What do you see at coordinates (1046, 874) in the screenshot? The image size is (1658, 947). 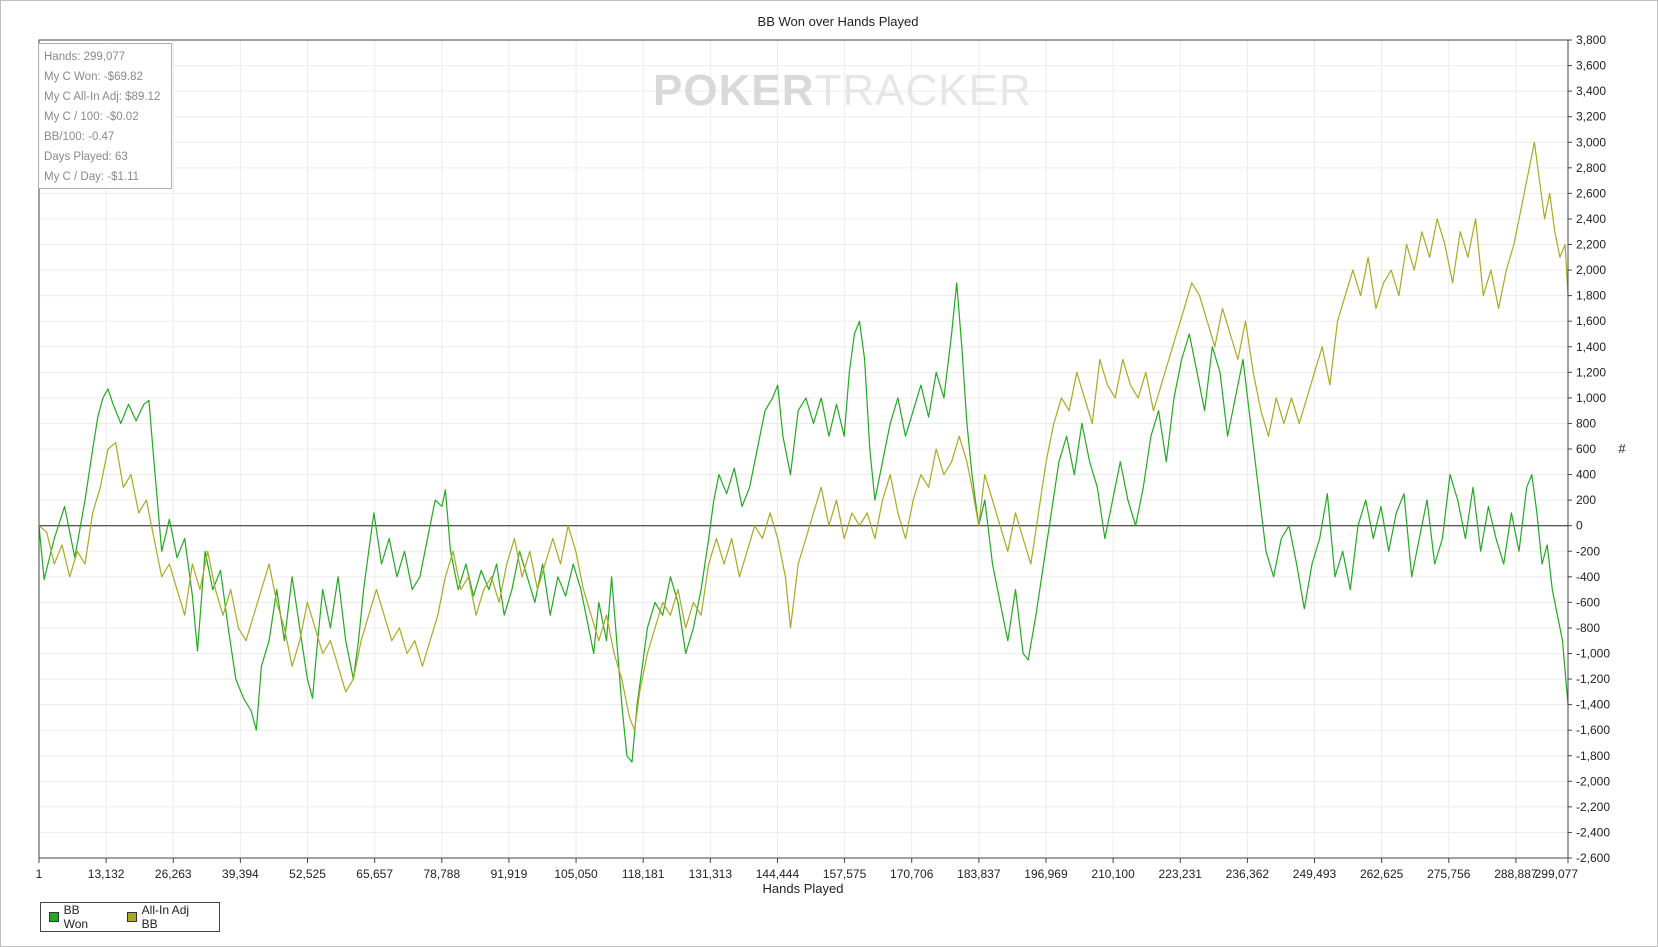 I see `x-tick-label: 196,969` at bounding box center [1046, 874].